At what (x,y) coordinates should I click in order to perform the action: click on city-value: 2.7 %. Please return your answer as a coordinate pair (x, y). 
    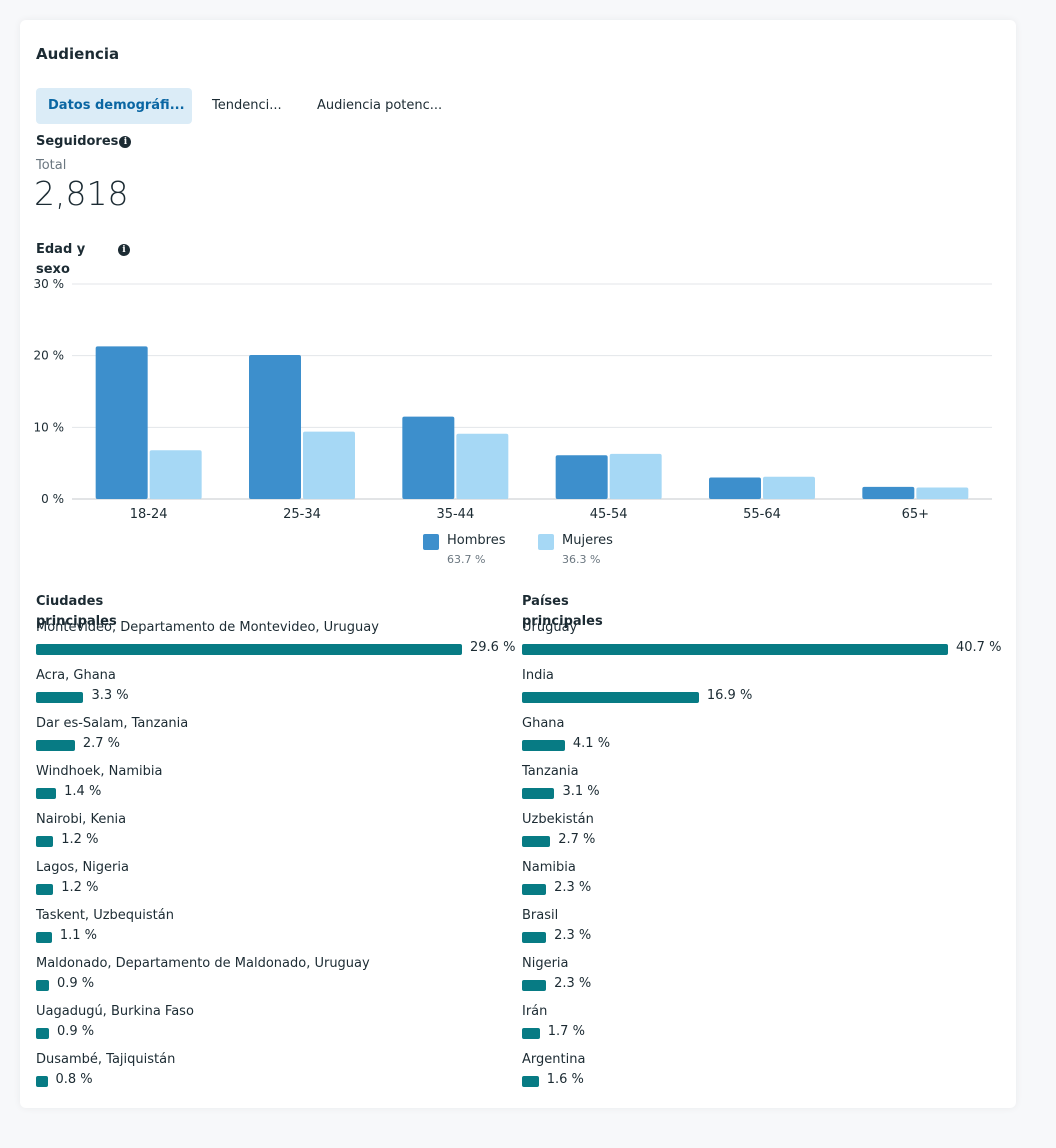
    Looking at the image, I should click on (101, 743).